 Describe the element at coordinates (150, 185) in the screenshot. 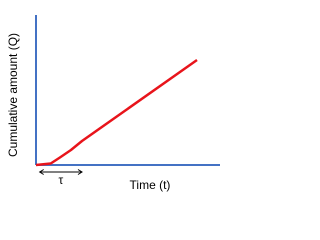

I see `x-axis-label: Time (t)` at that location.